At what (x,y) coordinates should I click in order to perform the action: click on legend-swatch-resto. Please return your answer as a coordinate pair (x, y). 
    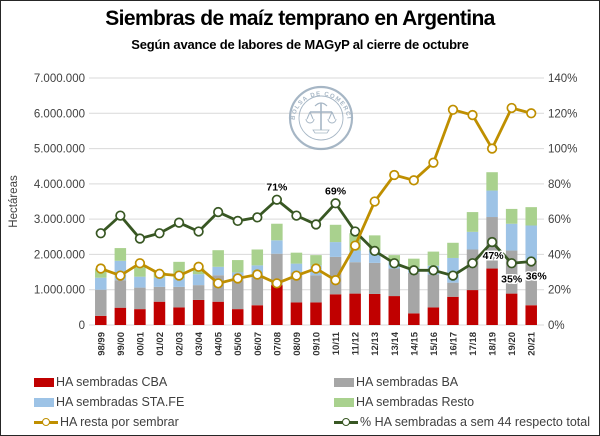
    Looking at the image, I should click on (344, 402).